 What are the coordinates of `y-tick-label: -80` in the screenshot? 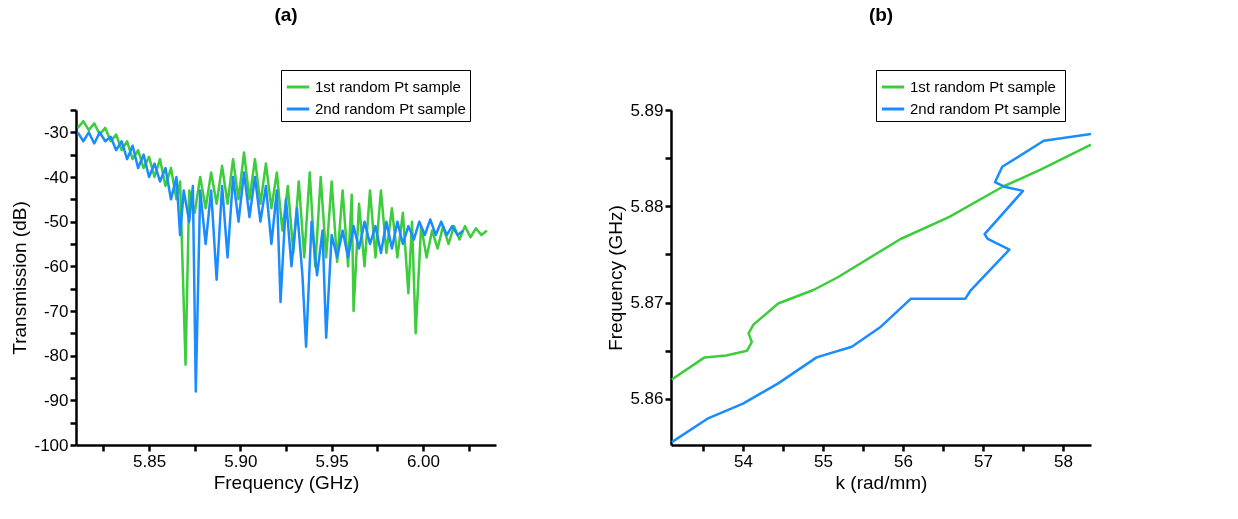 It's located at (56, 356).